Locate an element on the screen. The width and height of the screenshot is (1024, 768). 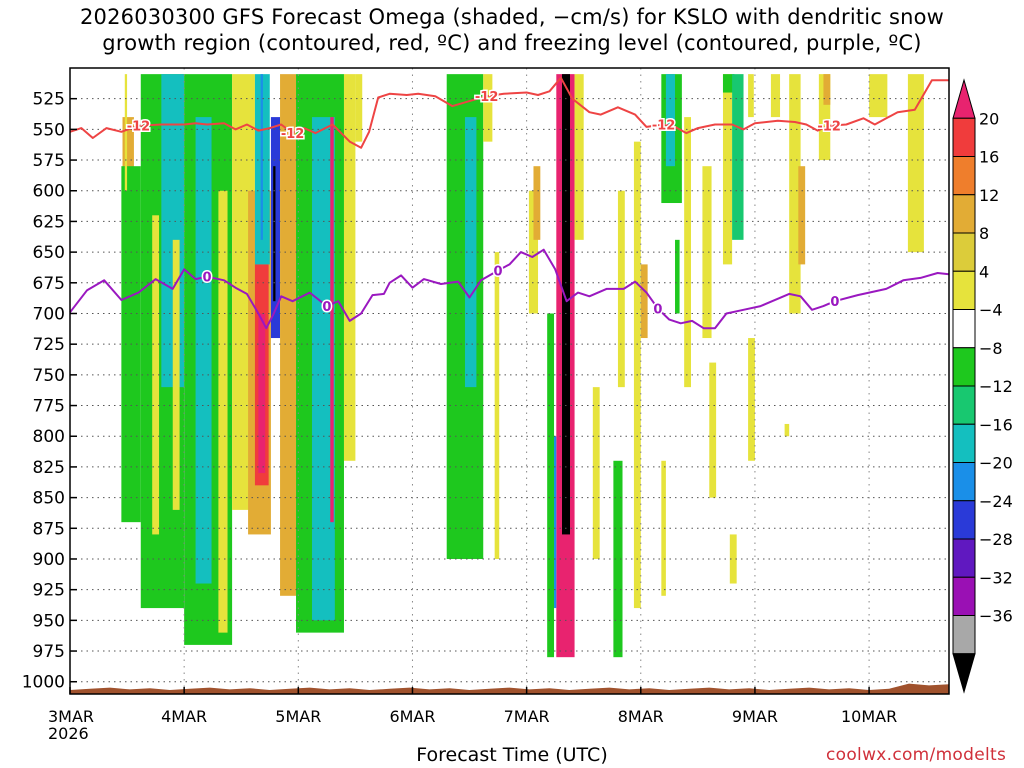
colorbar-label: −20 is located at coordinates (996, 463).